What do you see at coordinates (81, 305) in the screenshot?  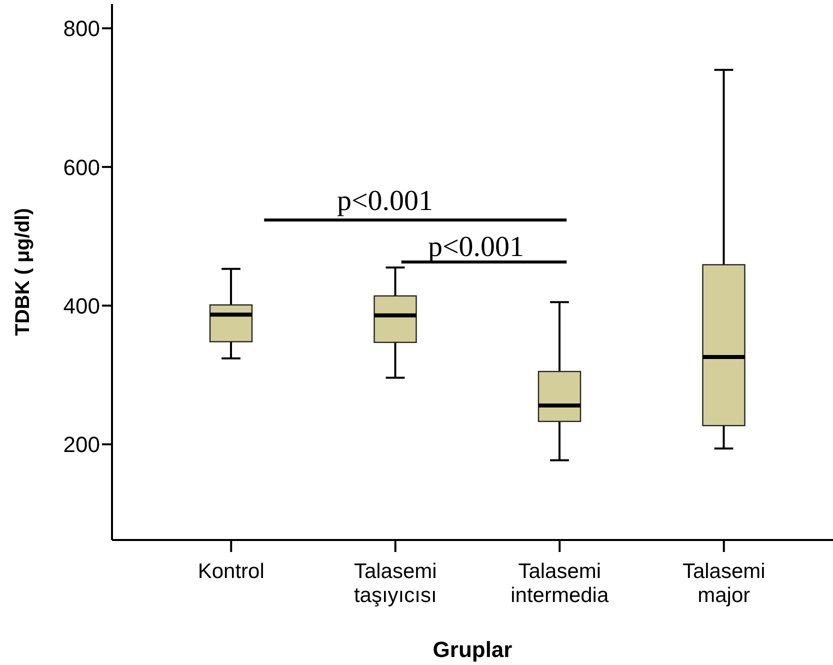 I see `y-tick-label: 400` at bounding box center [81, 305].